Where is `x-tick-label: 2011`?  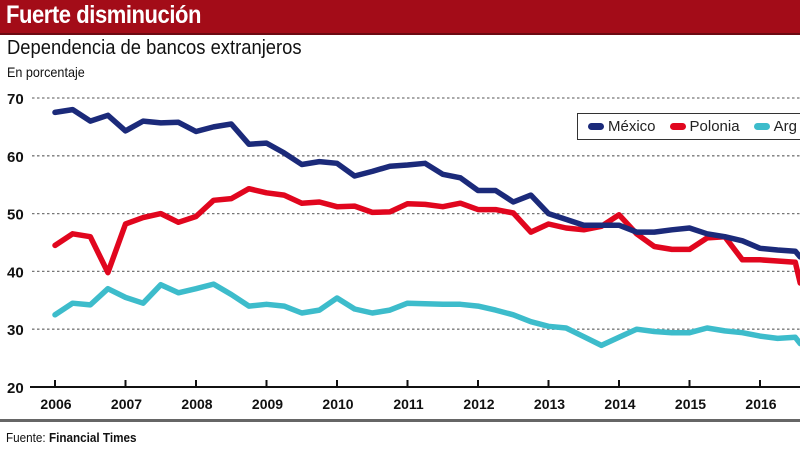 x-tick-label: 2011 is located at coordinates (408, 404).